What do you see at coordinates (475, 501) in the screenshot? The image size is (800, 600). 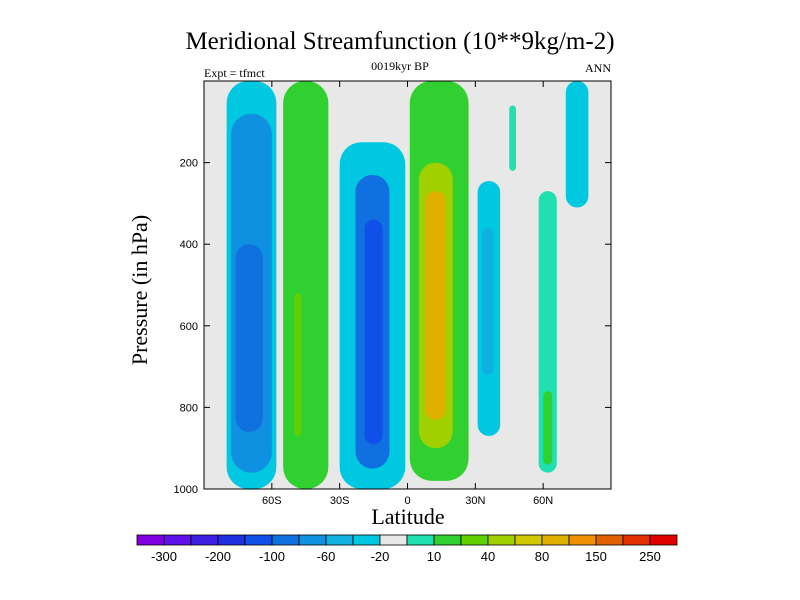 I see `x-tick-label: 30N` at bounding box center [475, 501].